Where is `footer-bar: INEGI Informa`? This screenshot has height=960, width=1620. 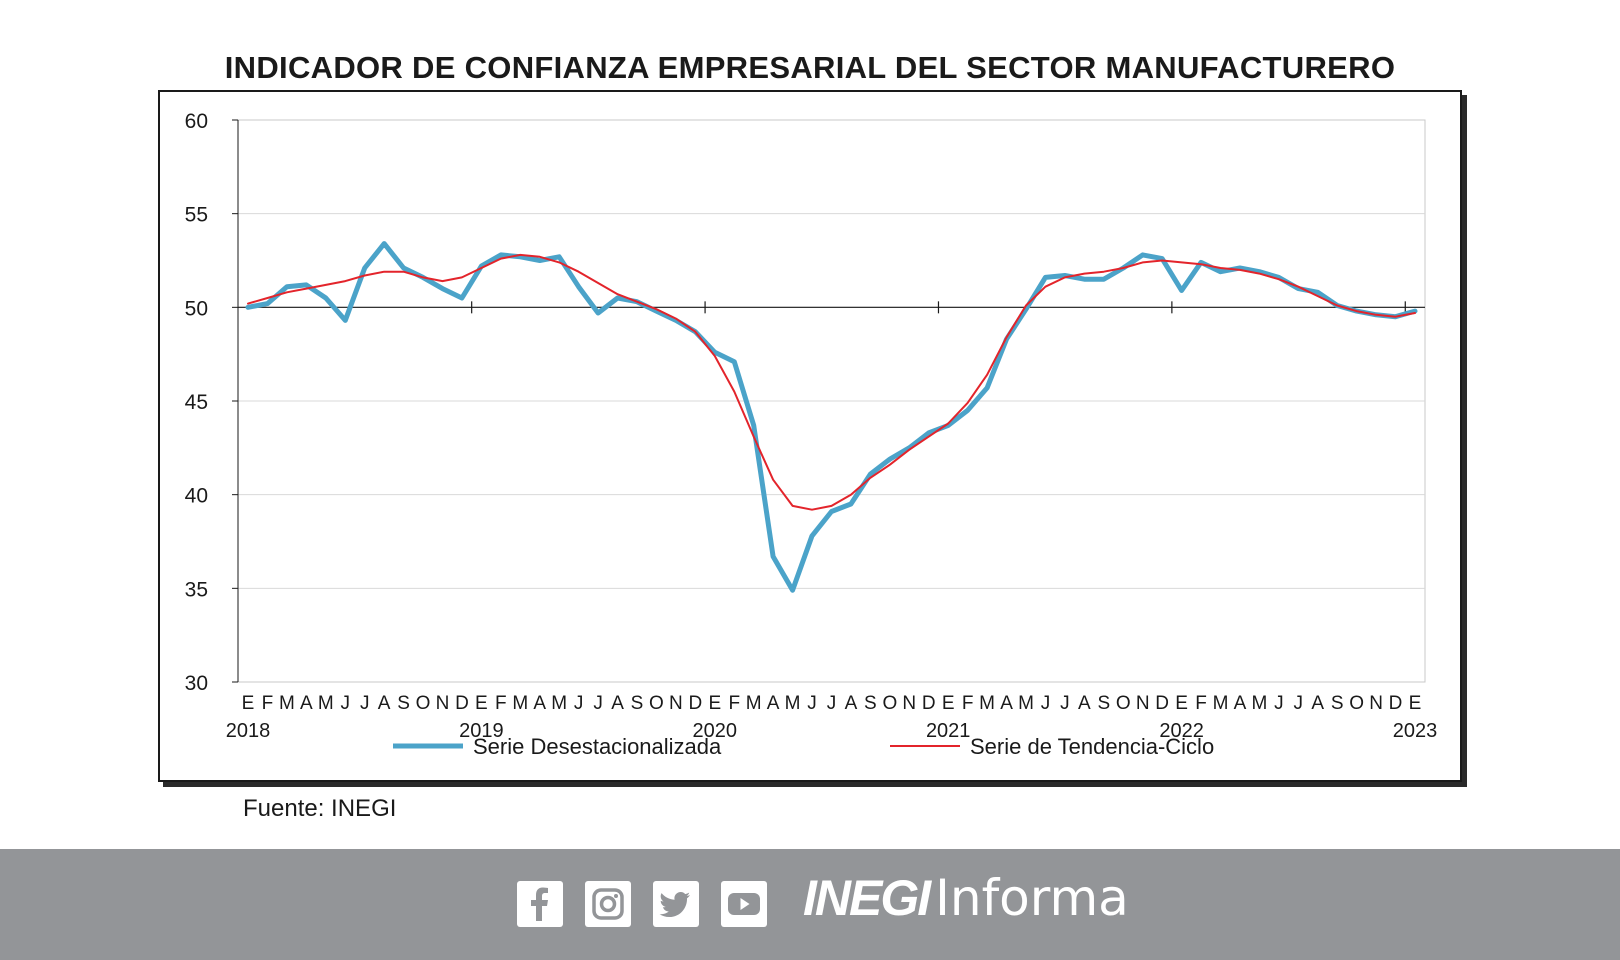 footer-bar: INEGI Informa is located at coordinates (810, 904).